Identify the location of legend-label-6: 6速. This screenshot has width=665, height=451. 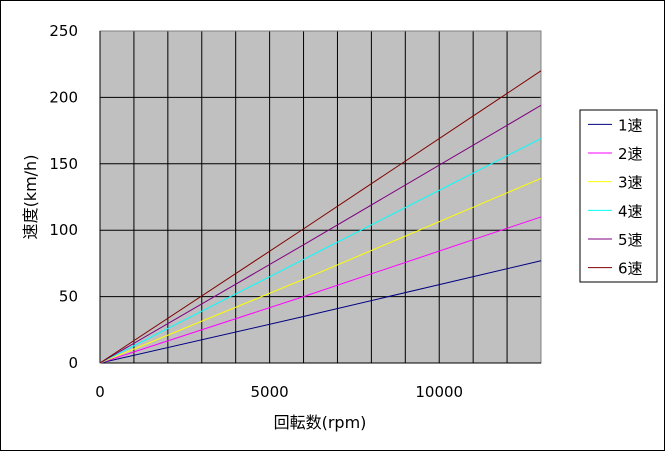
(630, 269).